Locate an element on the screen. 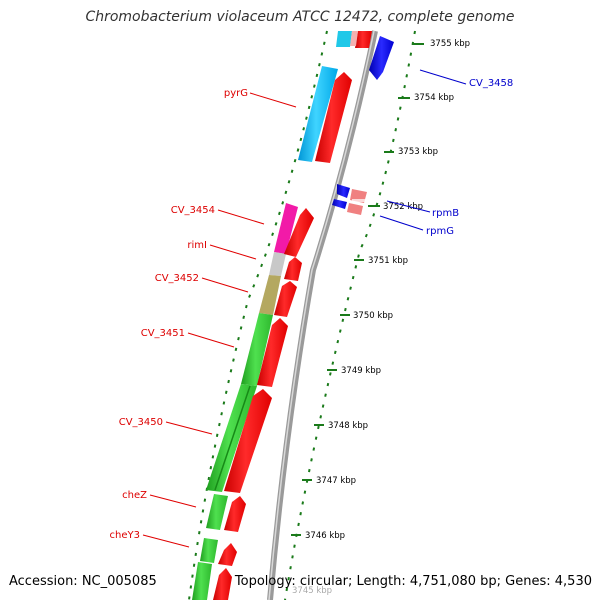  cds-pyrG is located at coordinates (318, 114).